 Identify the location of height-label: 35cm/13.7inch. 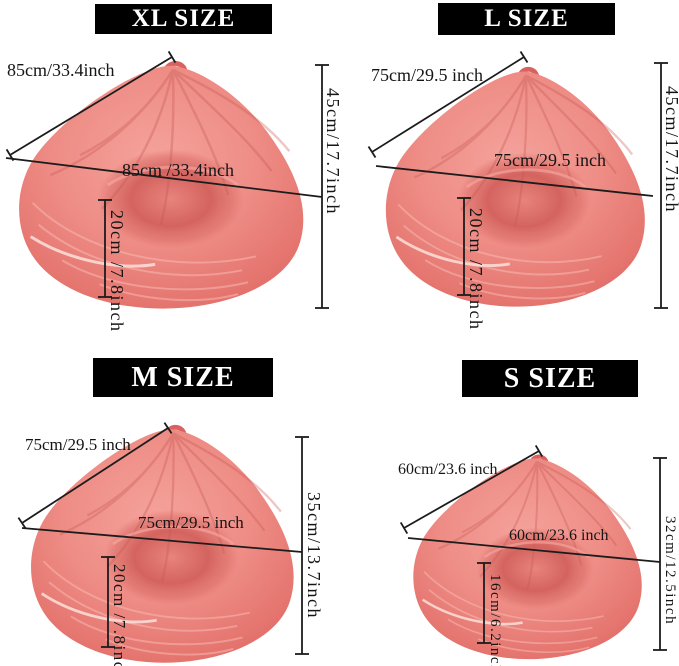
(313, 555).